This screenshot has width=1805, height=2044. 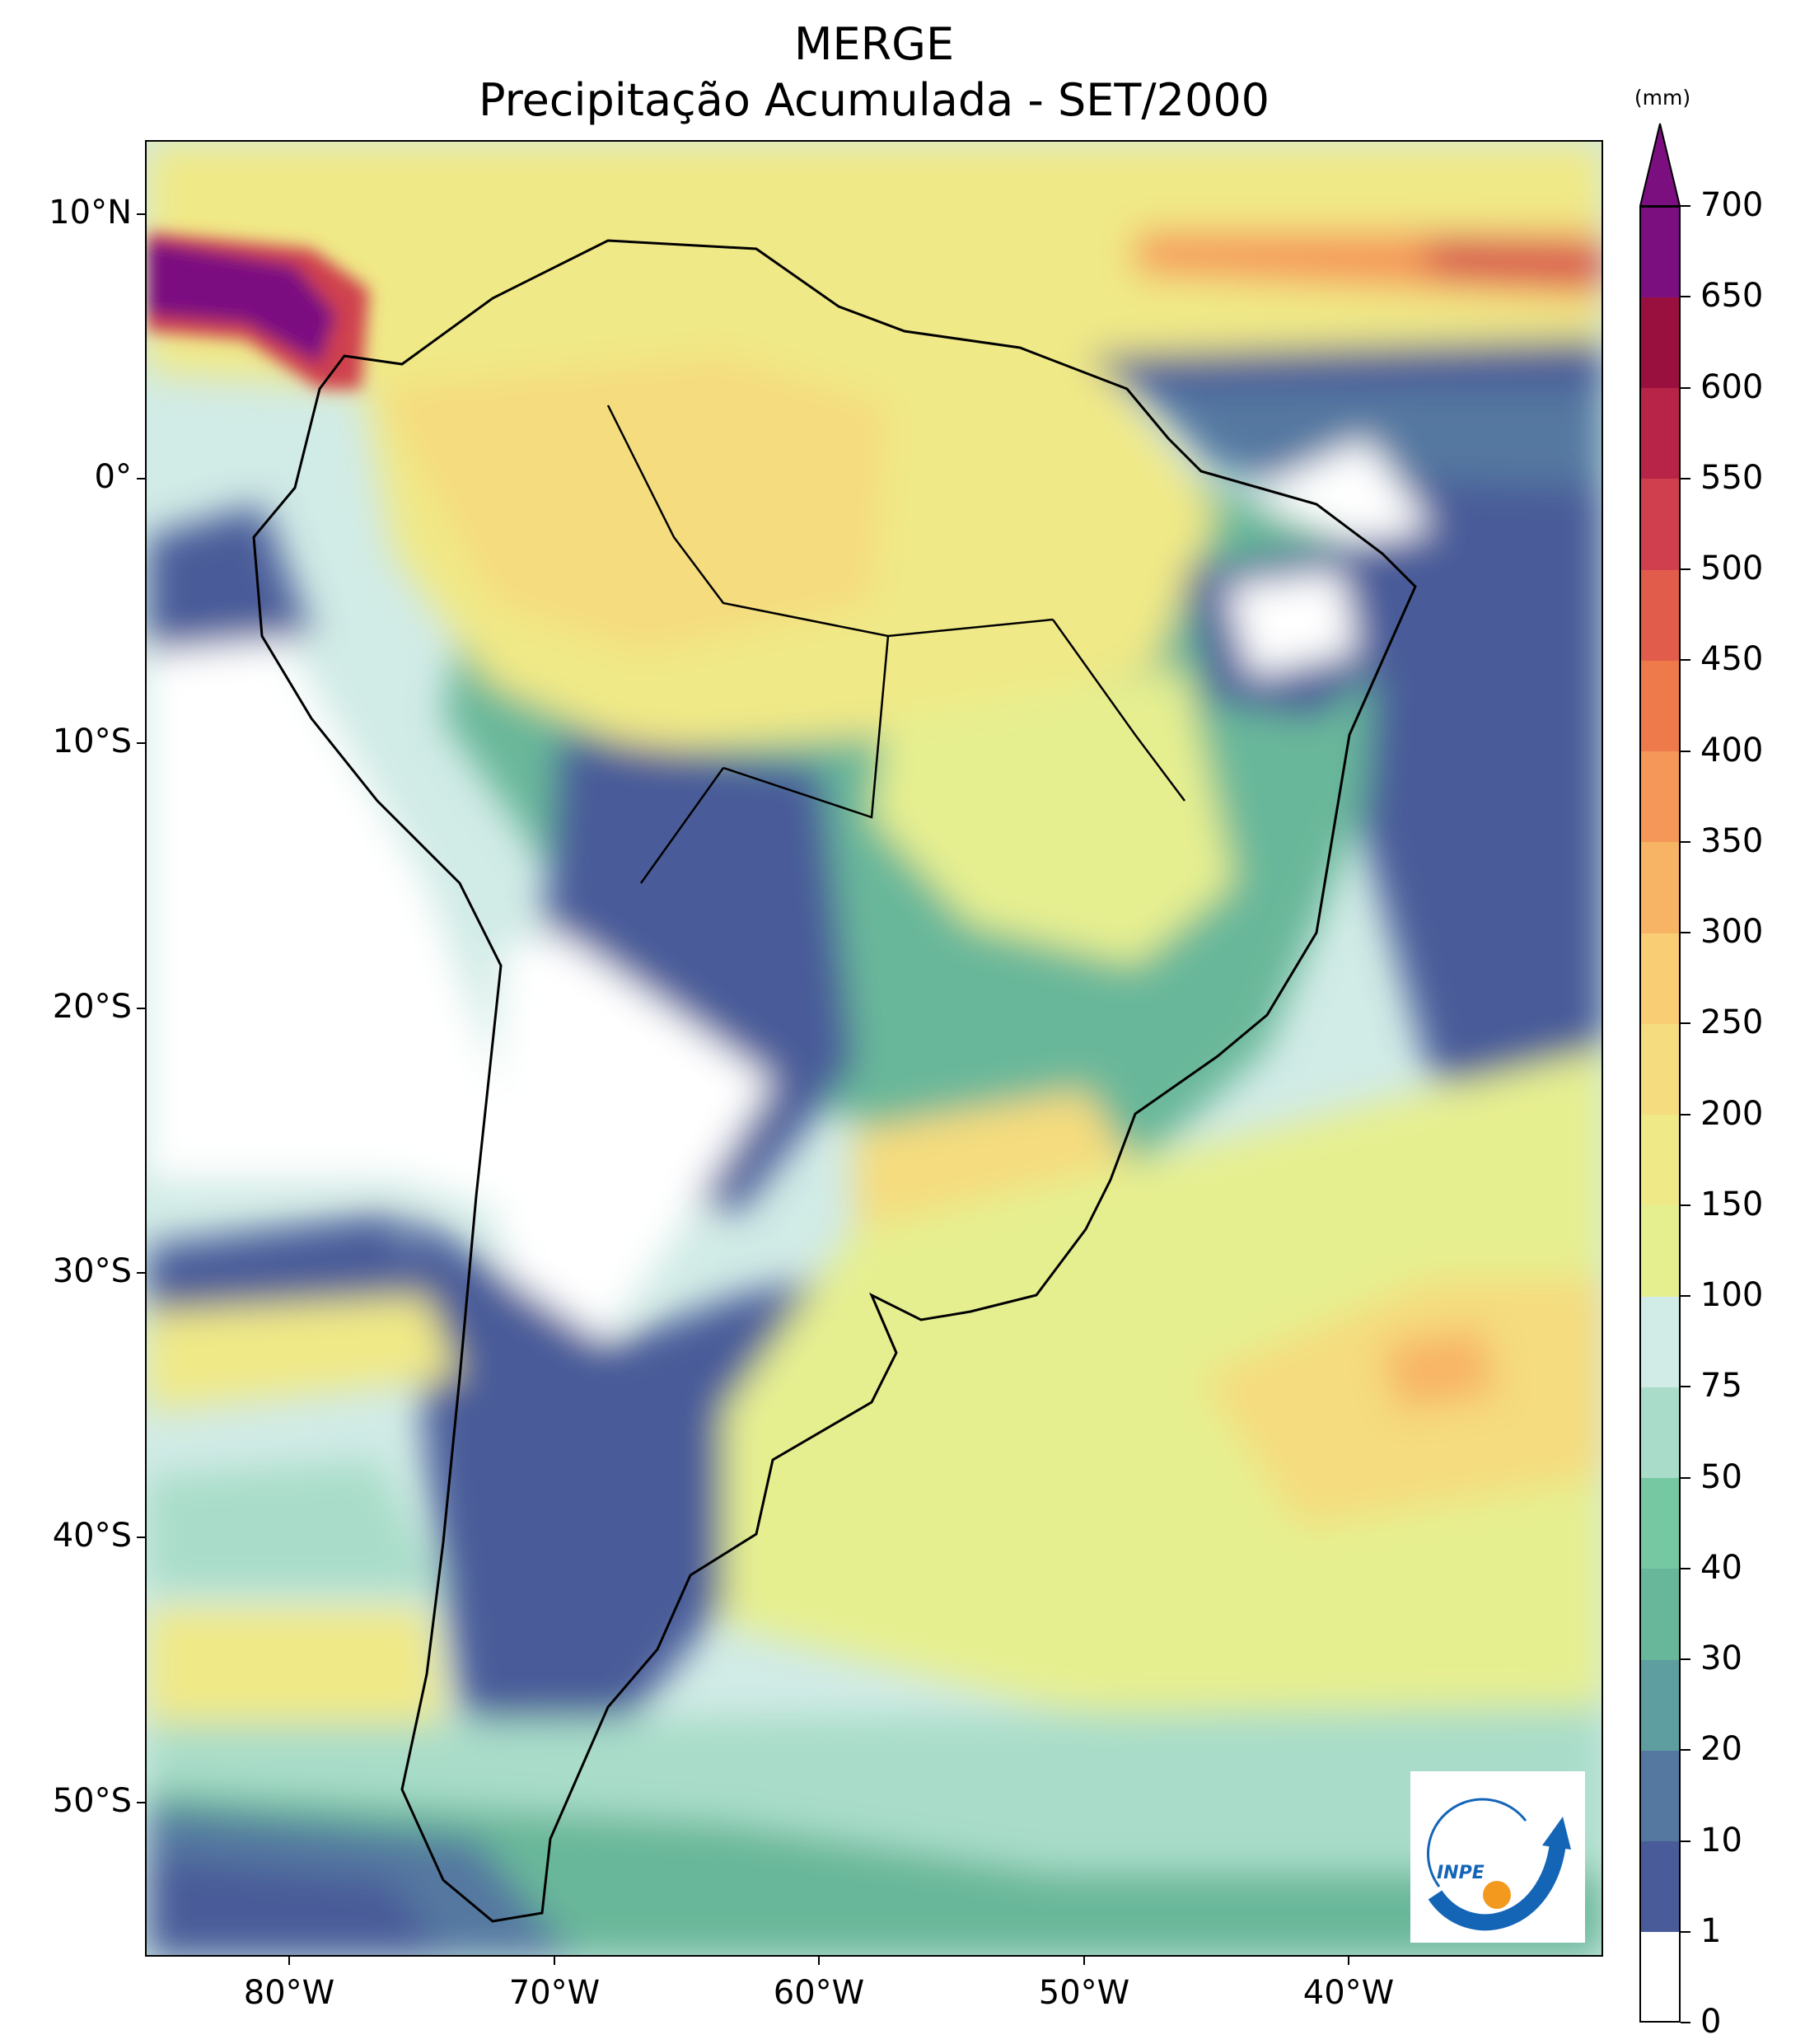 I want to click on colorbar-tick-label: 700, so click(x=1732, y=205).